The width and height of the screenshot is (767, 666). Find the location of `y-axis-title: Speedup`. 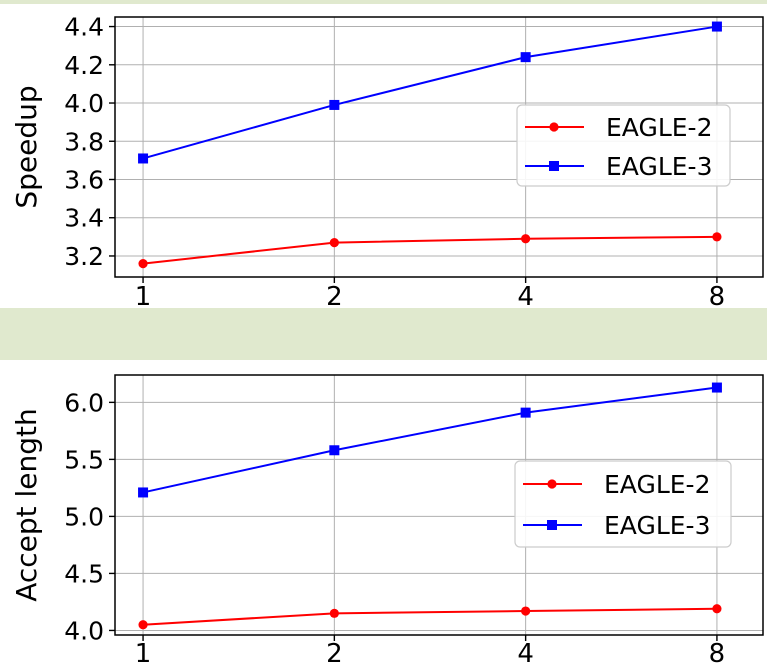

y-axis-title: Speedup is located at coordinates (26, 146).